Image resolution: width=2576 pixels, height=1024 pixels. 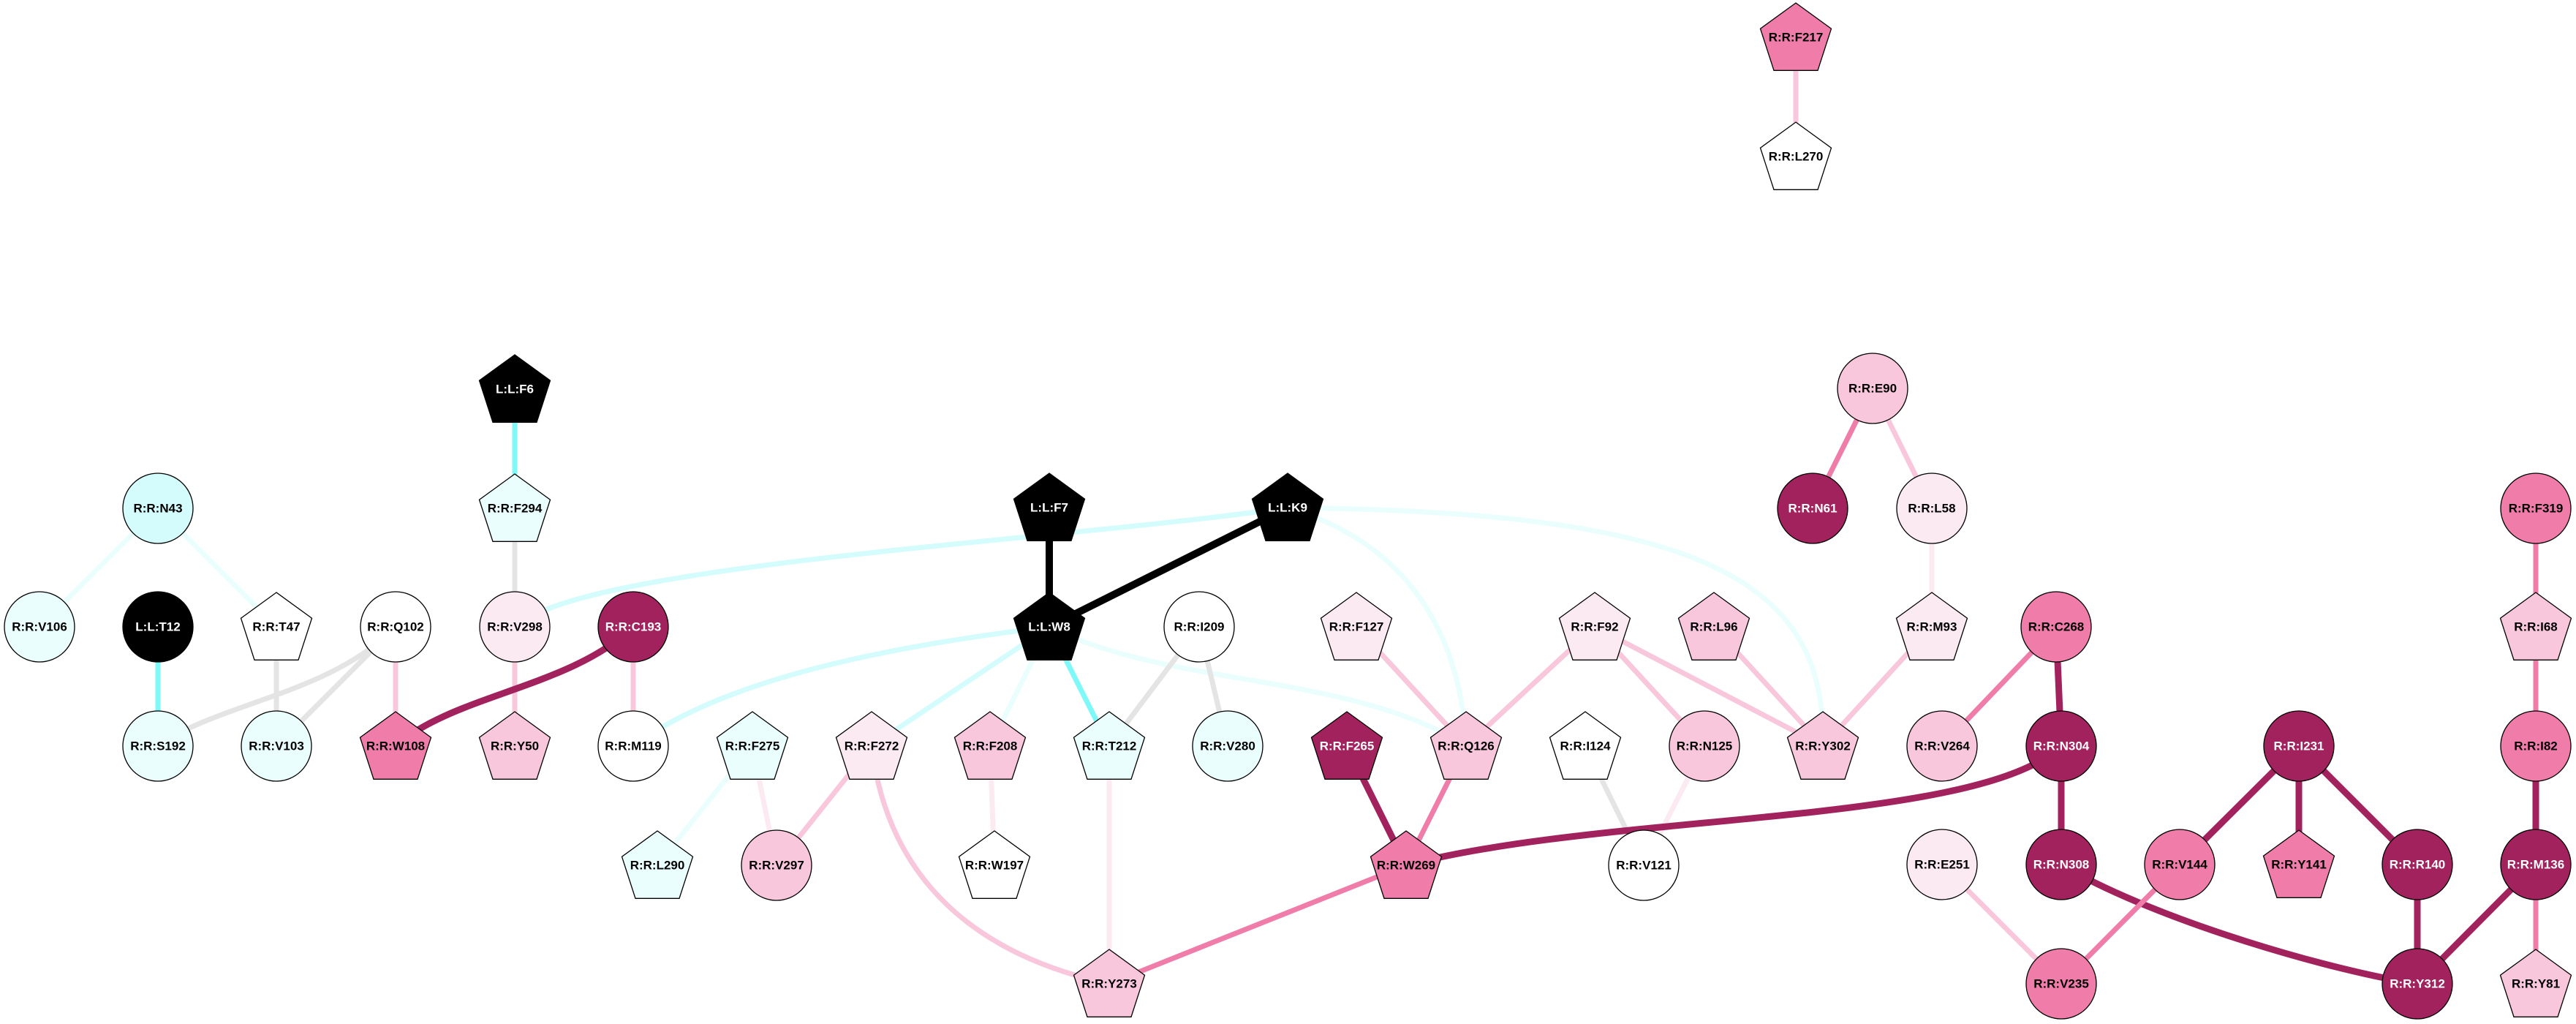 I want to click on edge-r-r-f92-to-r-r-y302, so click(x=1708, y=686).